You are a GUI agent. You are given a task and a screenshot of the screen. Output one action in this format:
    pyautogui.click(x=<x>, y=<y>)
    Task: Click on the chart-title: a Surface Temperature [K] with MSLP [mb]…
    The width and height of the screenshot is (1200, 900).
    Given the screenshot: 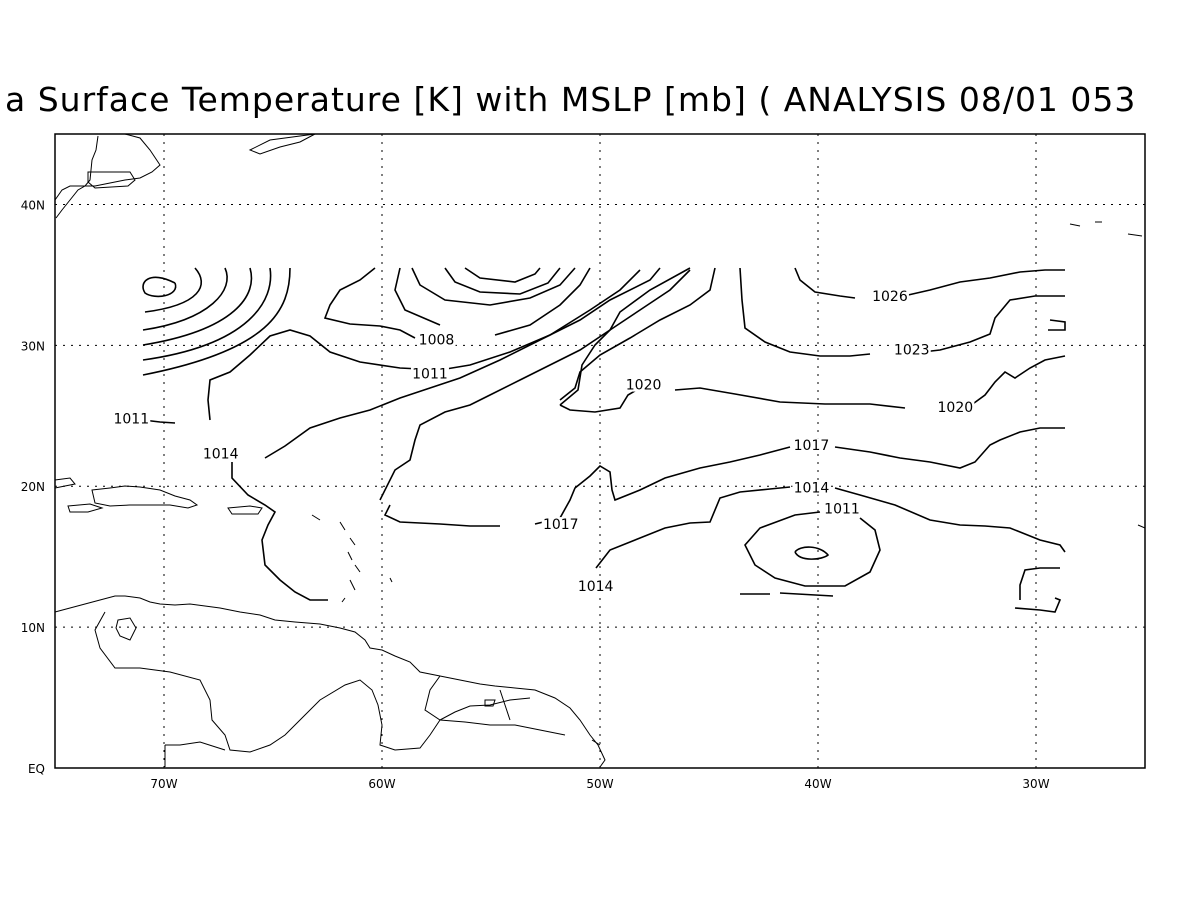 What is the action you would take?
    pyautogui.click(x=571, y=99)
    